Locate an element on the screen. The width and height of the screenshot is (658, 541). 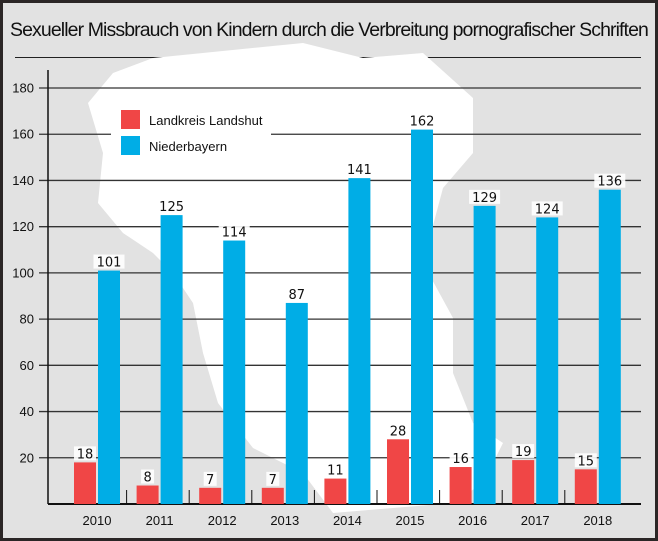
x-tick-label: 2018 is located at coordinates (597, 520).